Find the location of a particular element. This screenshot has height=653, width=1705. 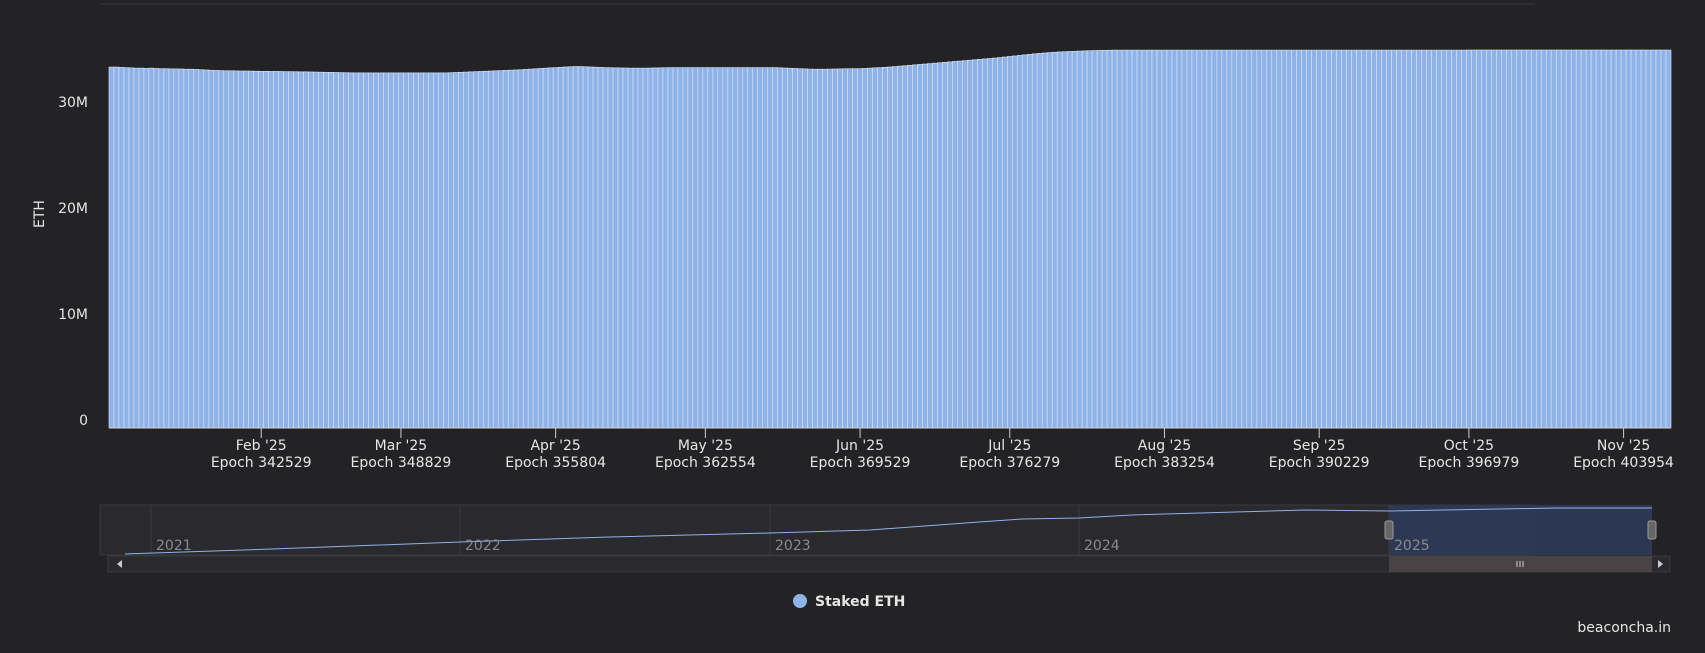

navigator-line is located at coordinates (888, 531).